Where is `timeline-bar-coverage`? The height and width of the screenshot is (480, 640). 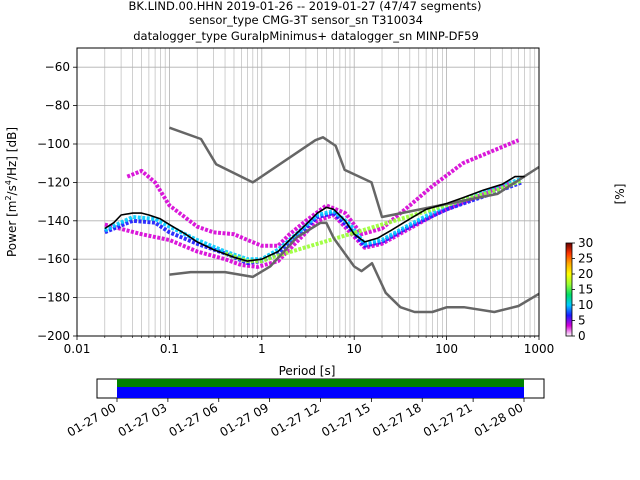 timeline-bar-coverage is located at coordinates (320, 392).